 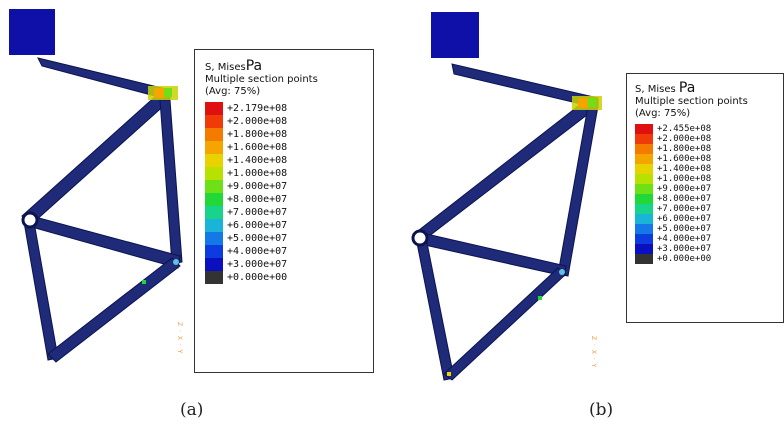 What do you see at coordinates (601, 410) in the screenshot?
I see `figure-caption: (b)` at bounding box center [601, 410].